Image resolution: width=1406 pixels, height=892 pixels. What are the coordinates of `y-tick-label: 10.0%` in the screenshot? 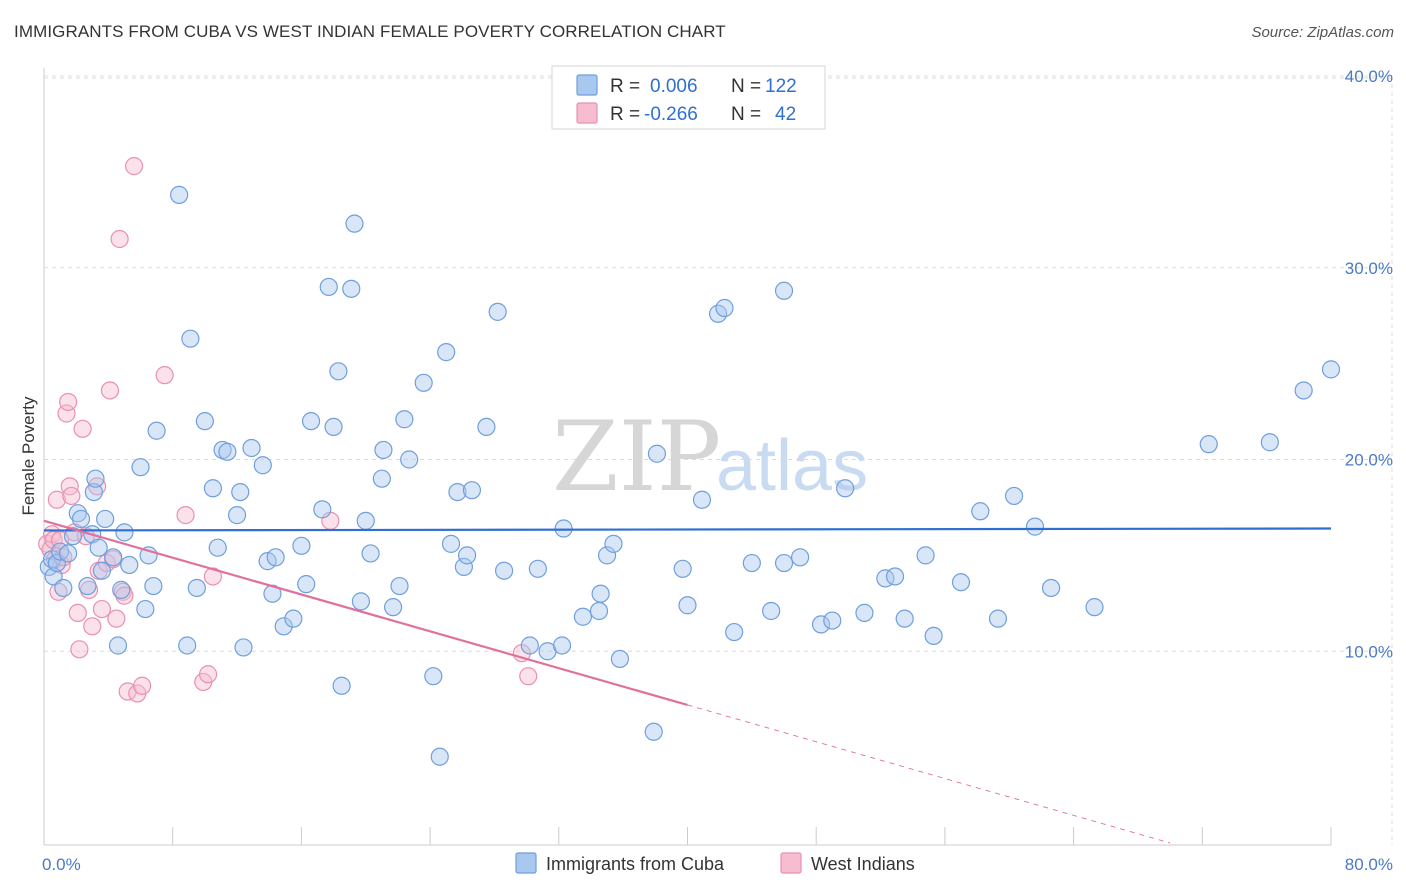 It's located at (1369, 651).